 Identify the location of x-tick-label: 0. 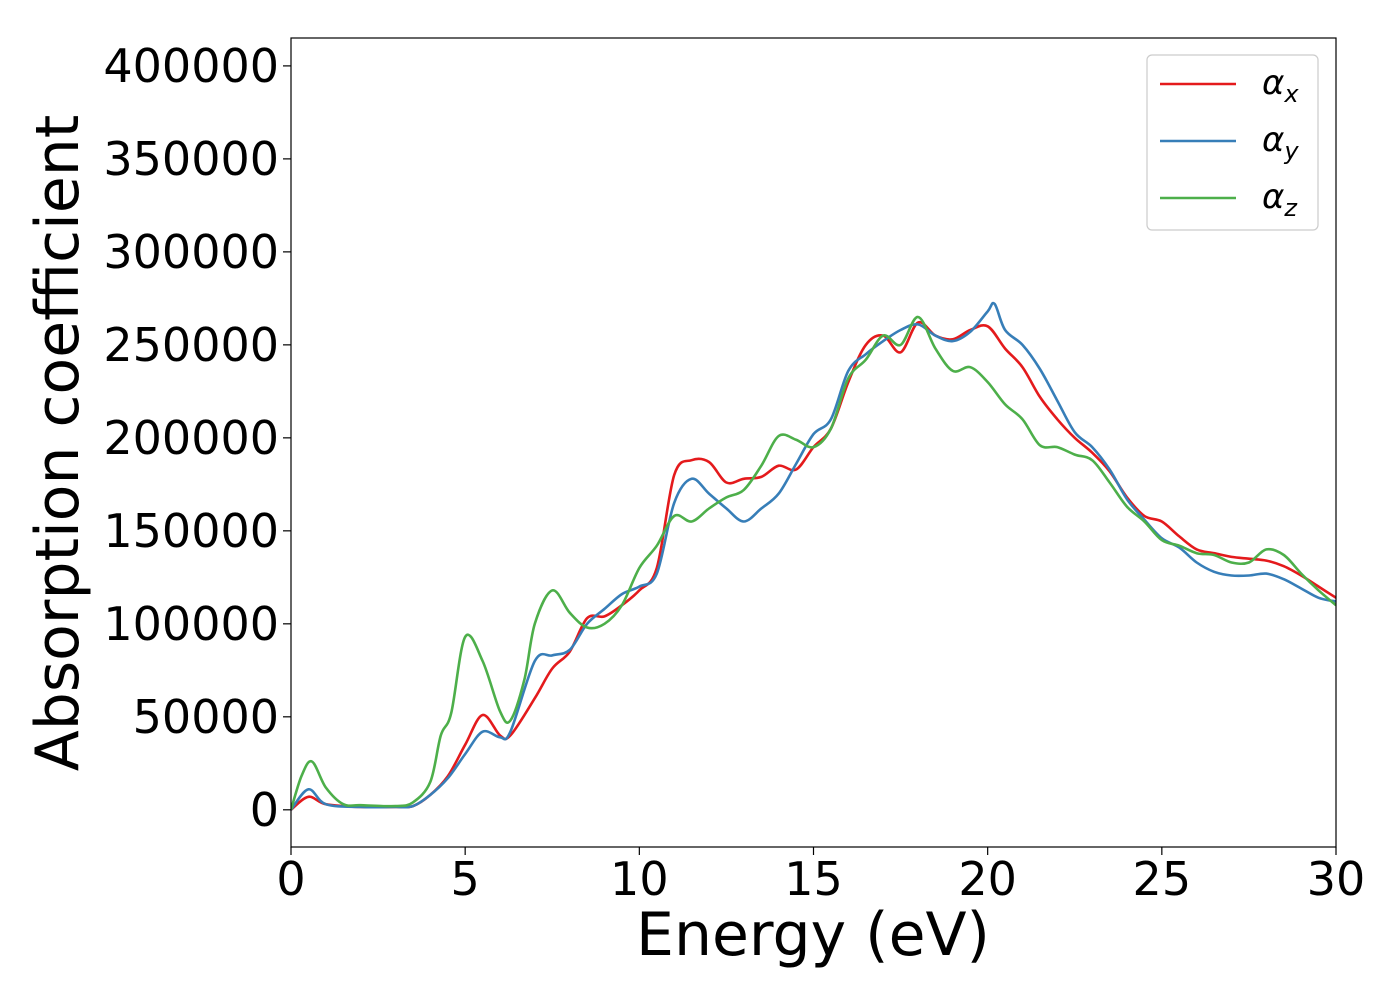
(290, 879).